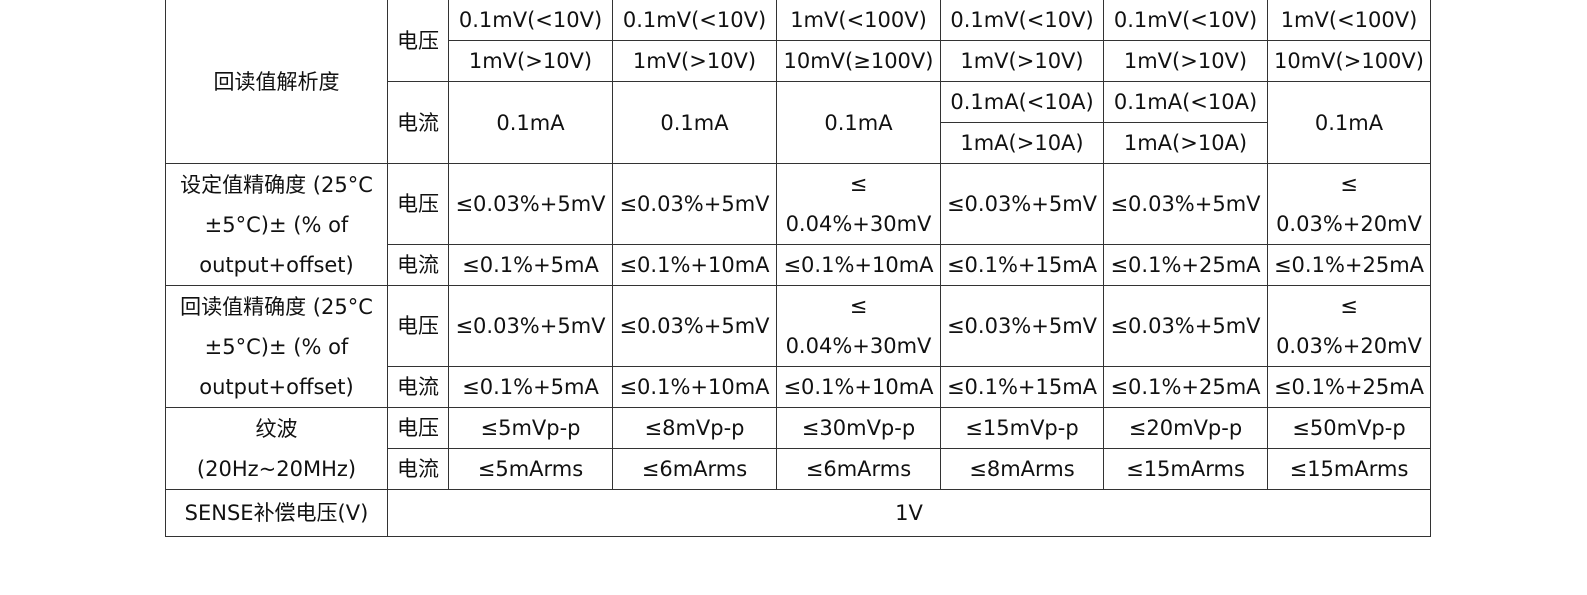 Image resolution: width=1587 pixels, height=595 pixels. I want to click on cell: ≤5mVp-p, so click(530, 428).